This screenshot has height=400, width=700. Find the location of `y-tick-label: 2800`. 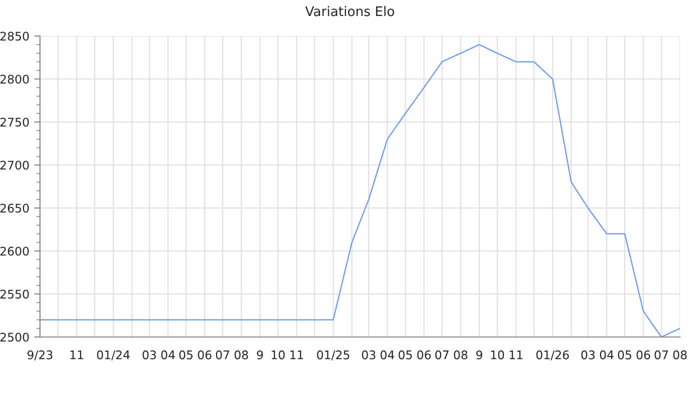

y-tick-label: 2800 is located at coordinates (14, 79).